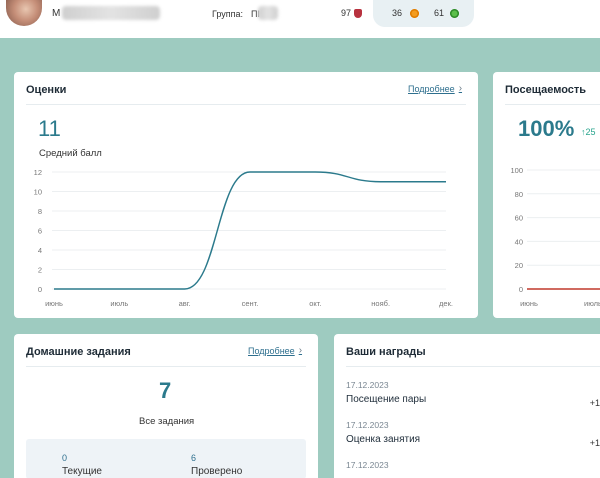  I want to click on homework-more-label: Подробнее, so click(271, 350).